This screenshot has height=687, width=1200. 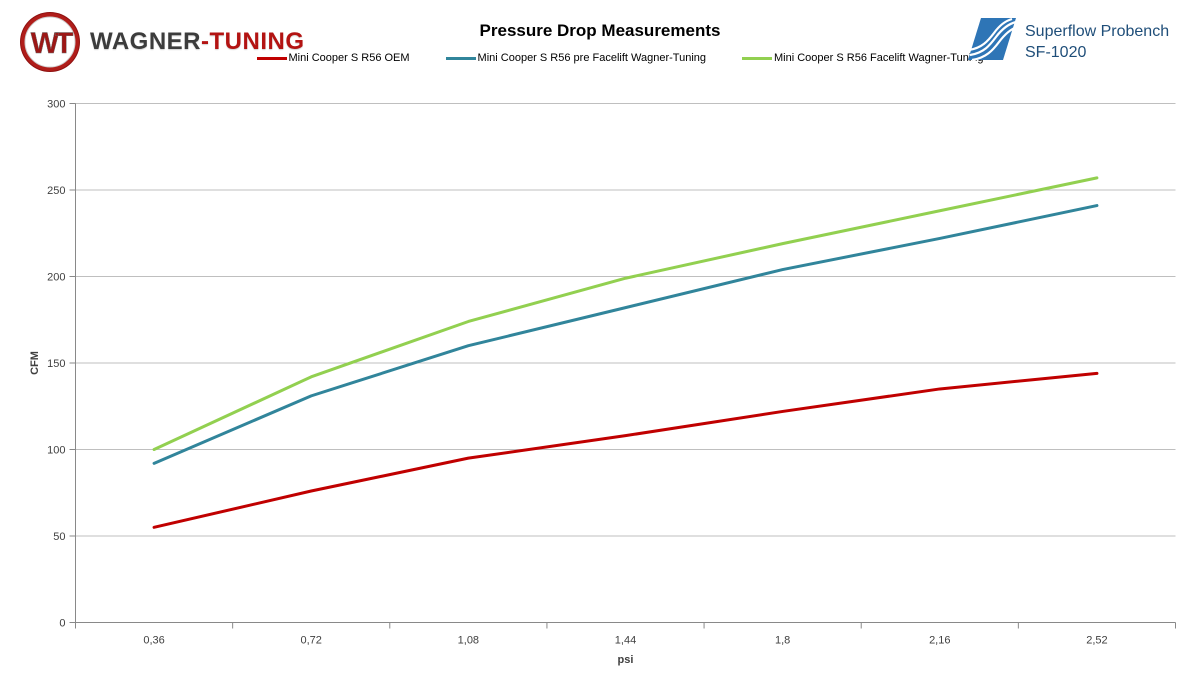 I want to click on x-tick-label: 1,08, so click(x=468, y=641).